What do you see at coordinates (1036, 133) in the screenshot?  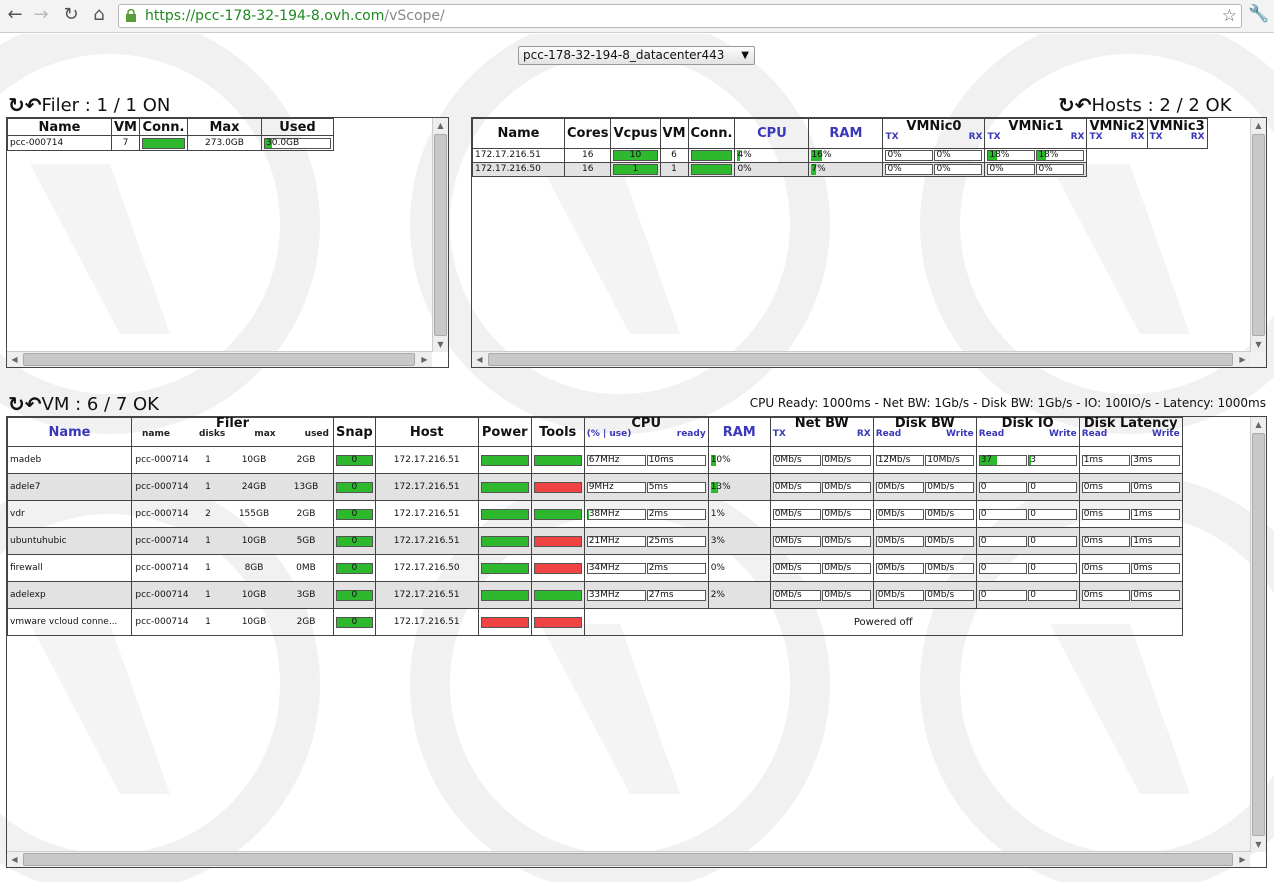 I see `host-col-header: VMNic1 TX RX` at bounding box center [1036, 133].